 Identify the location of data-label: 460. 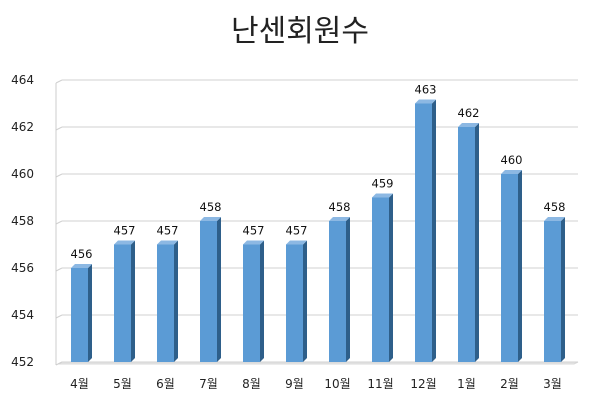
(512, 160).